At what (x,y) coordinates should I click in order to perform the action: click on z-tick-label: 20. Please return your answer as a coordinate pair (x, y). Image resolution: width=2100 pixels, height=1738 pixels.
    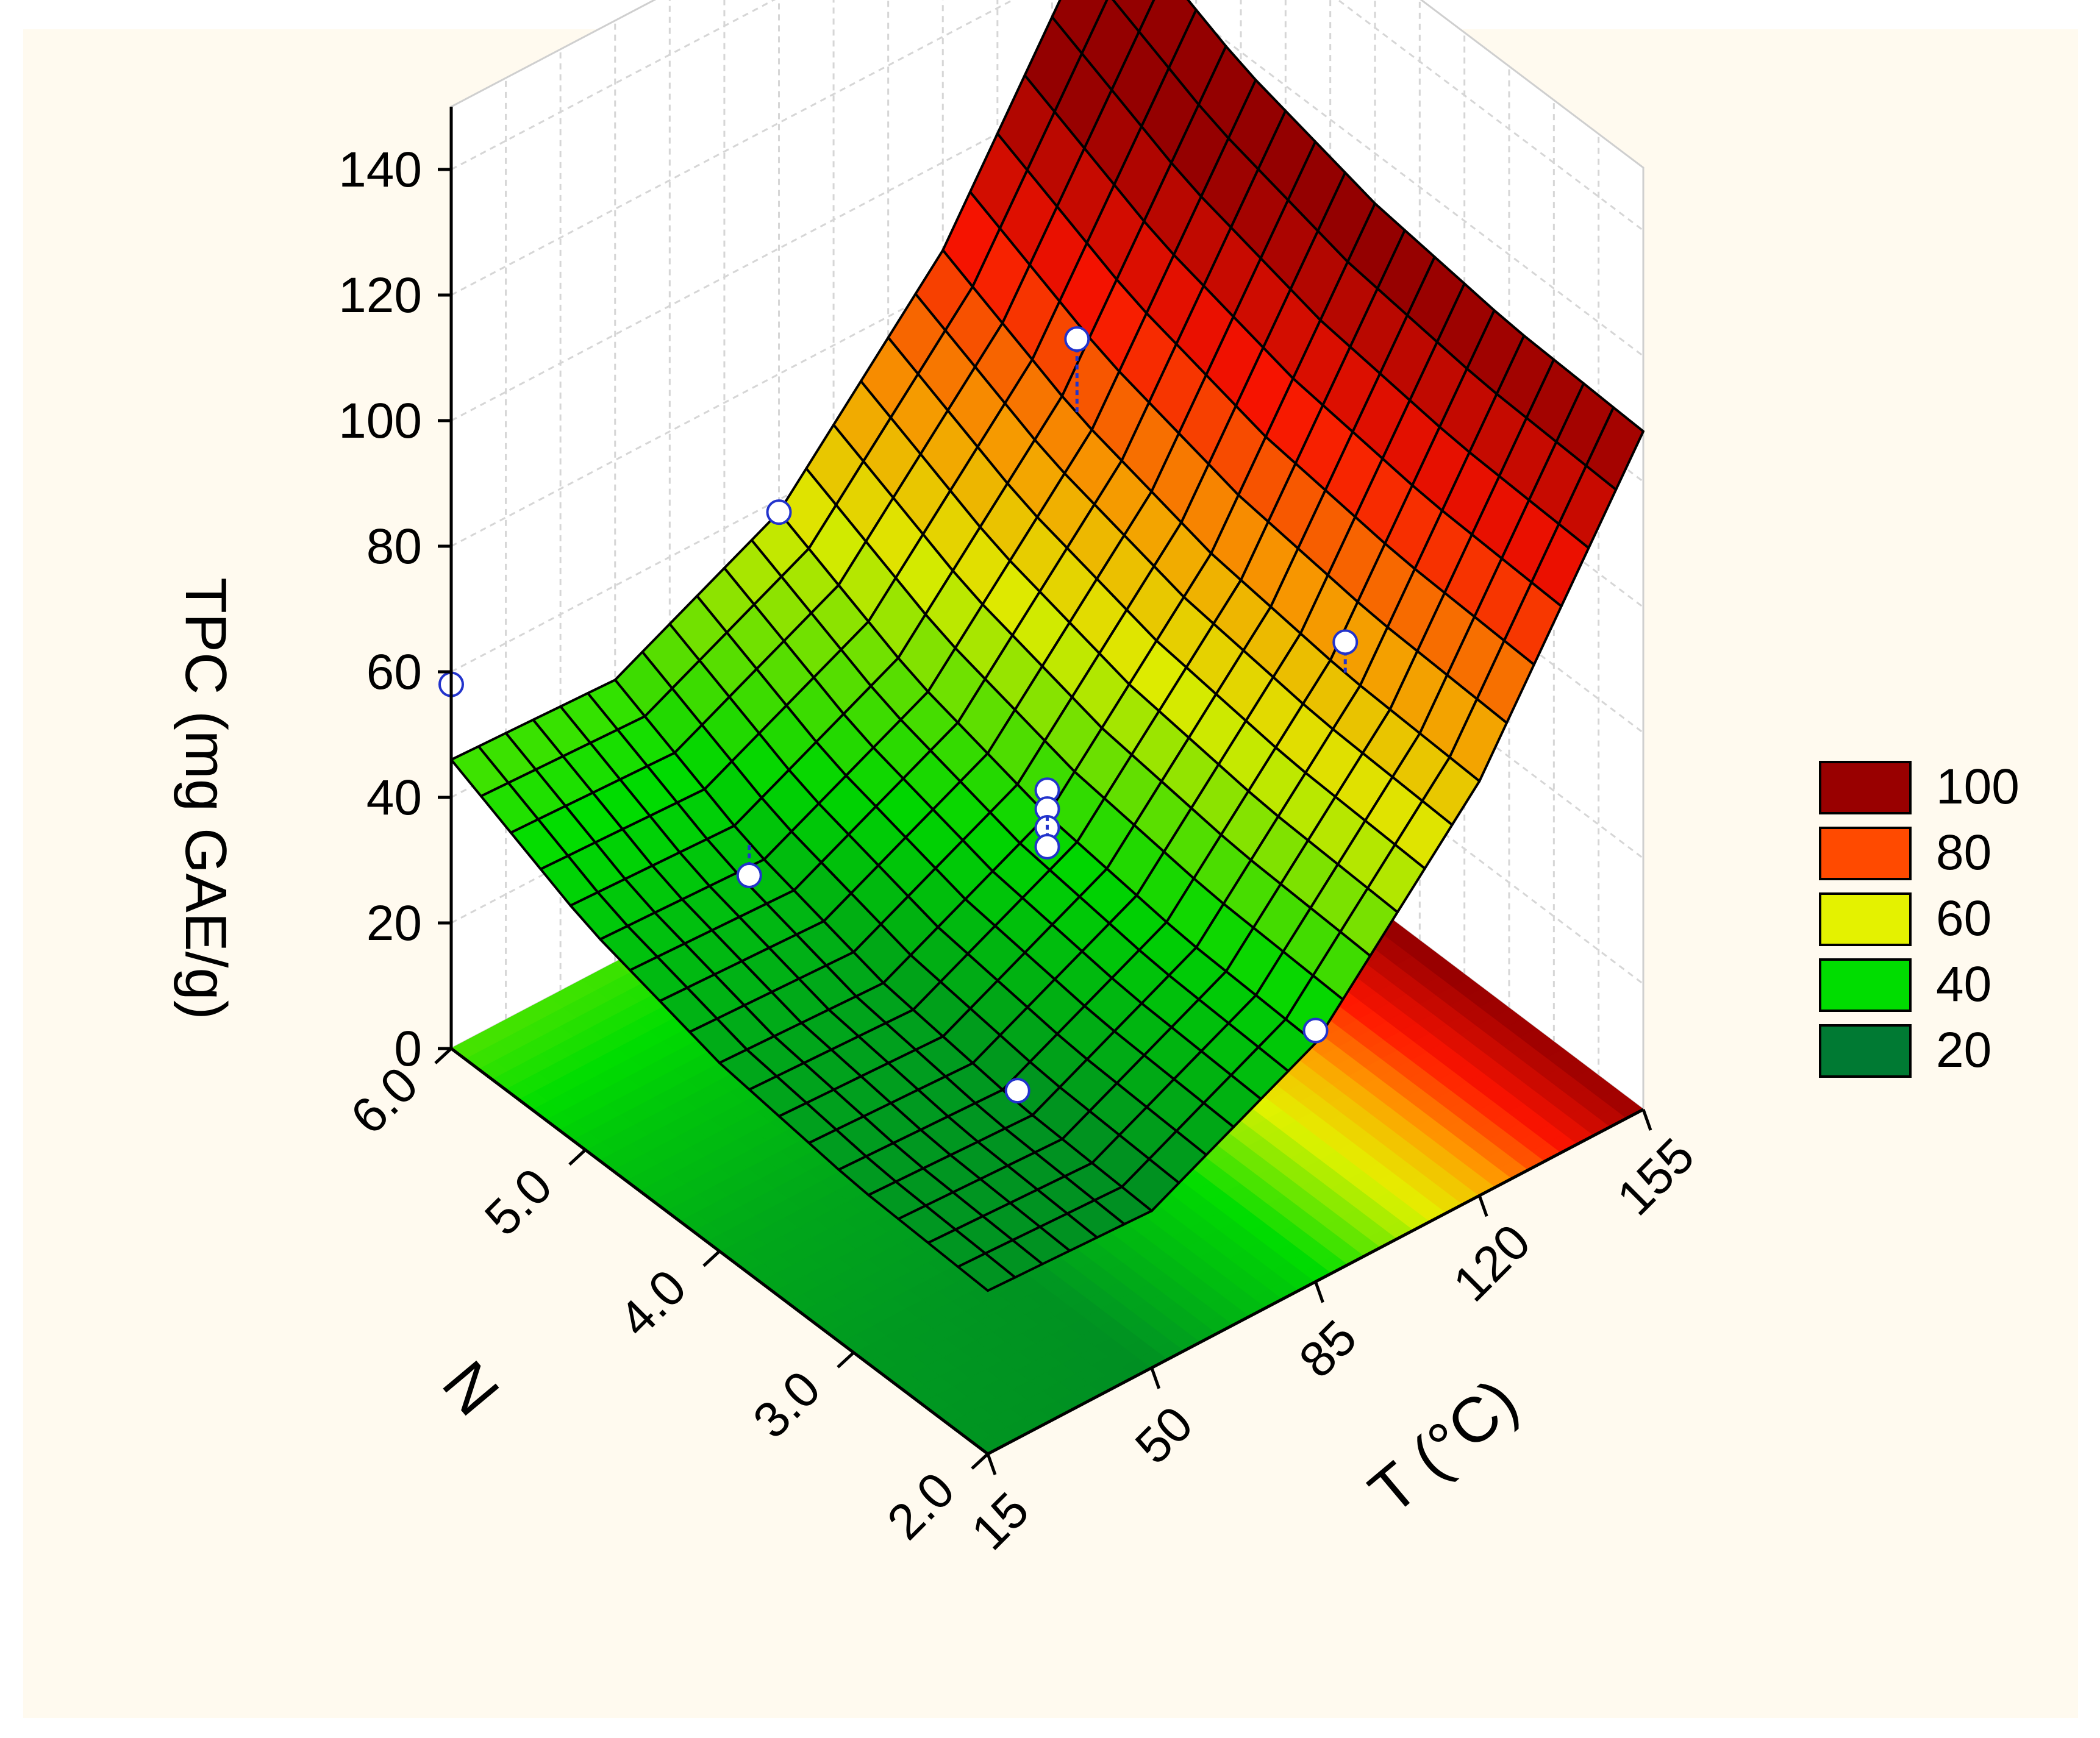
    Looking at the image, I should click on (394, 923).